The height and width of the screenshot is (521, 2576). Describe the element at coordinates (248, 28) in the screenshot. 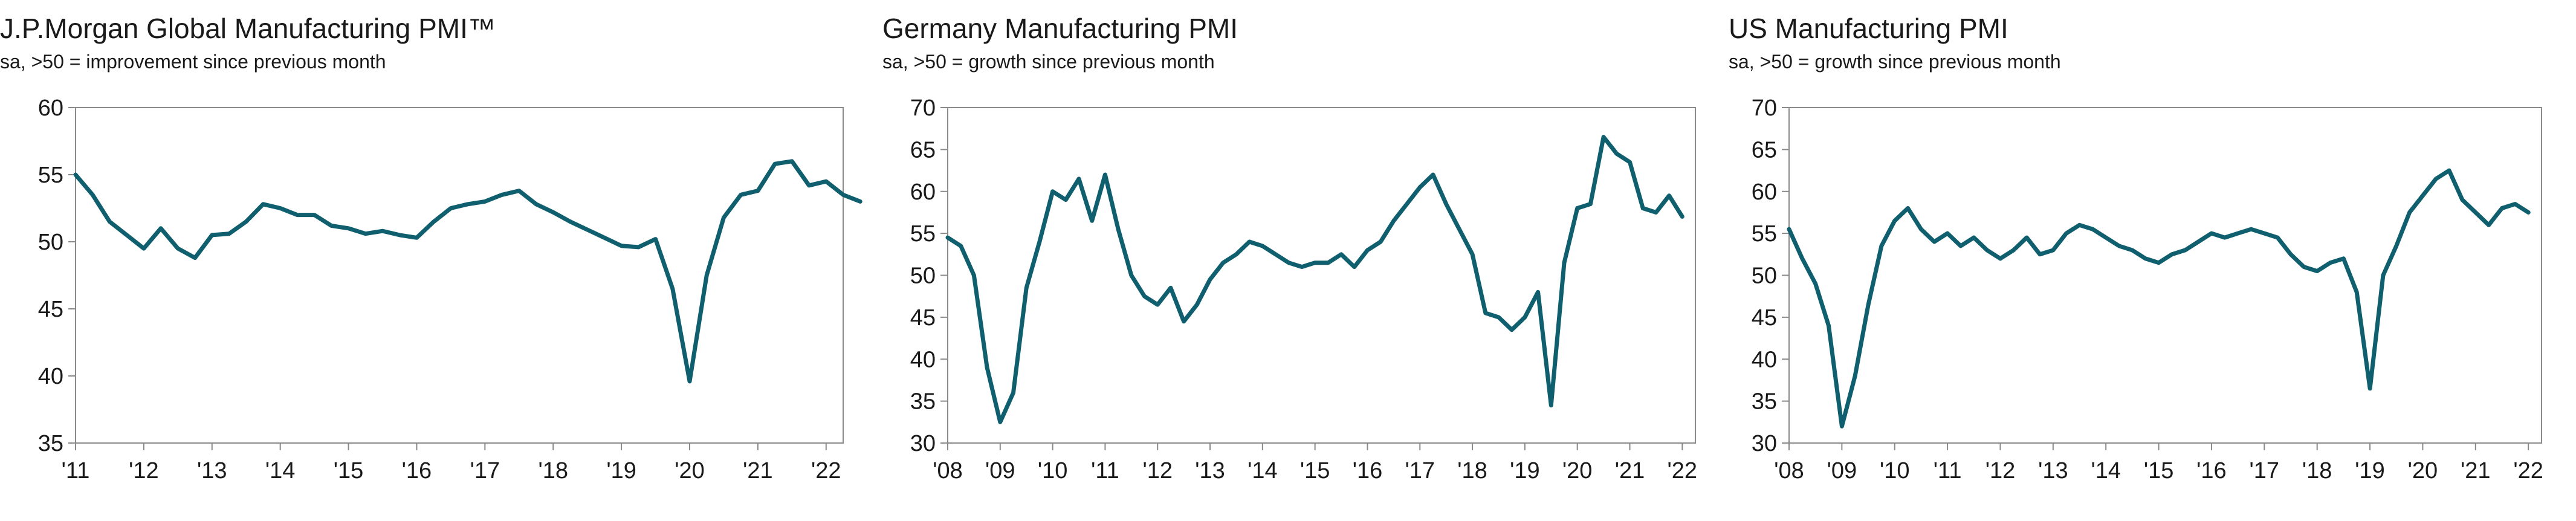

I see `chart-title: J.P.Morgan Global Manufacturing PMI™` at that location.